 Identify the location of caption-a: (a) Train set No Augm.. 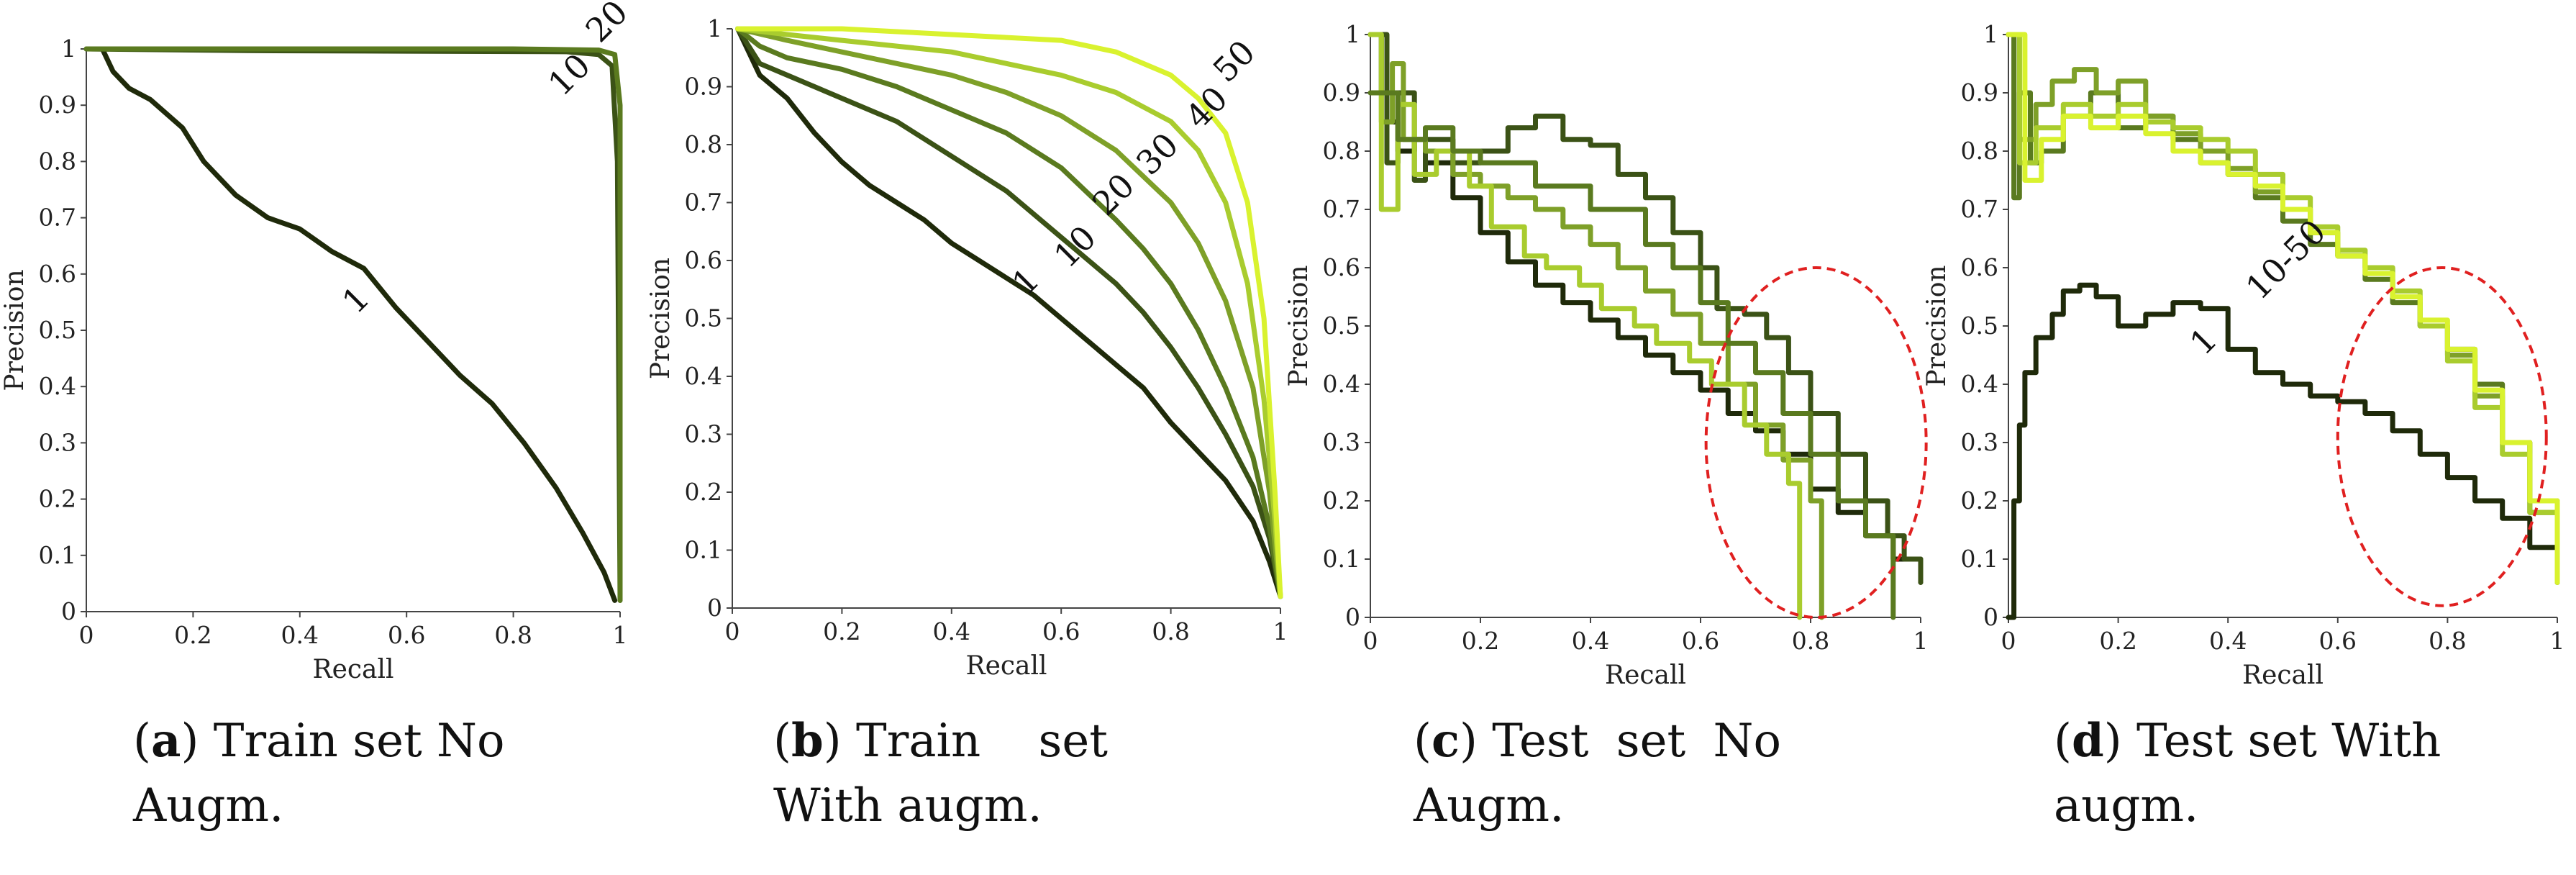
(319, 773).